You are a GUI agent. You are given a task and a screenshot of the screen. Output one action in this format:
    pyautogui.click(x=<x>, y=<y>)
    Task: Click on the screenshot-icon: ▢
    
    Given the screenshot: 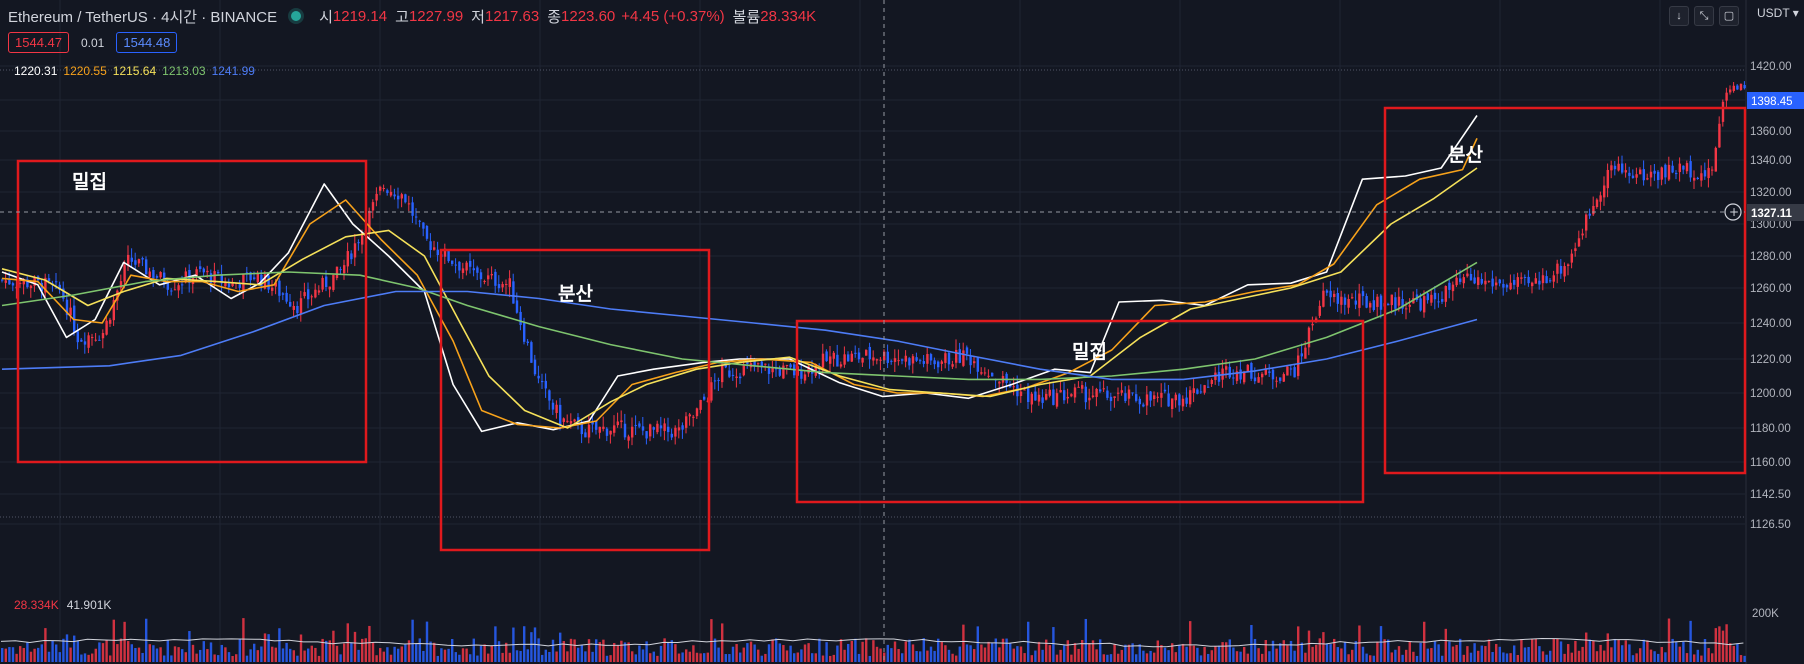 What is the action you would take?
    pyautogui.click(x=1729, y=16)
    